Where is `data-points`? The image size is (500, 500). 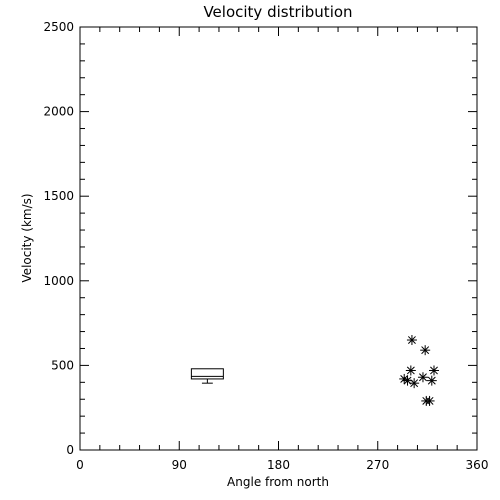
data-points is located at coordinates (419, 370).